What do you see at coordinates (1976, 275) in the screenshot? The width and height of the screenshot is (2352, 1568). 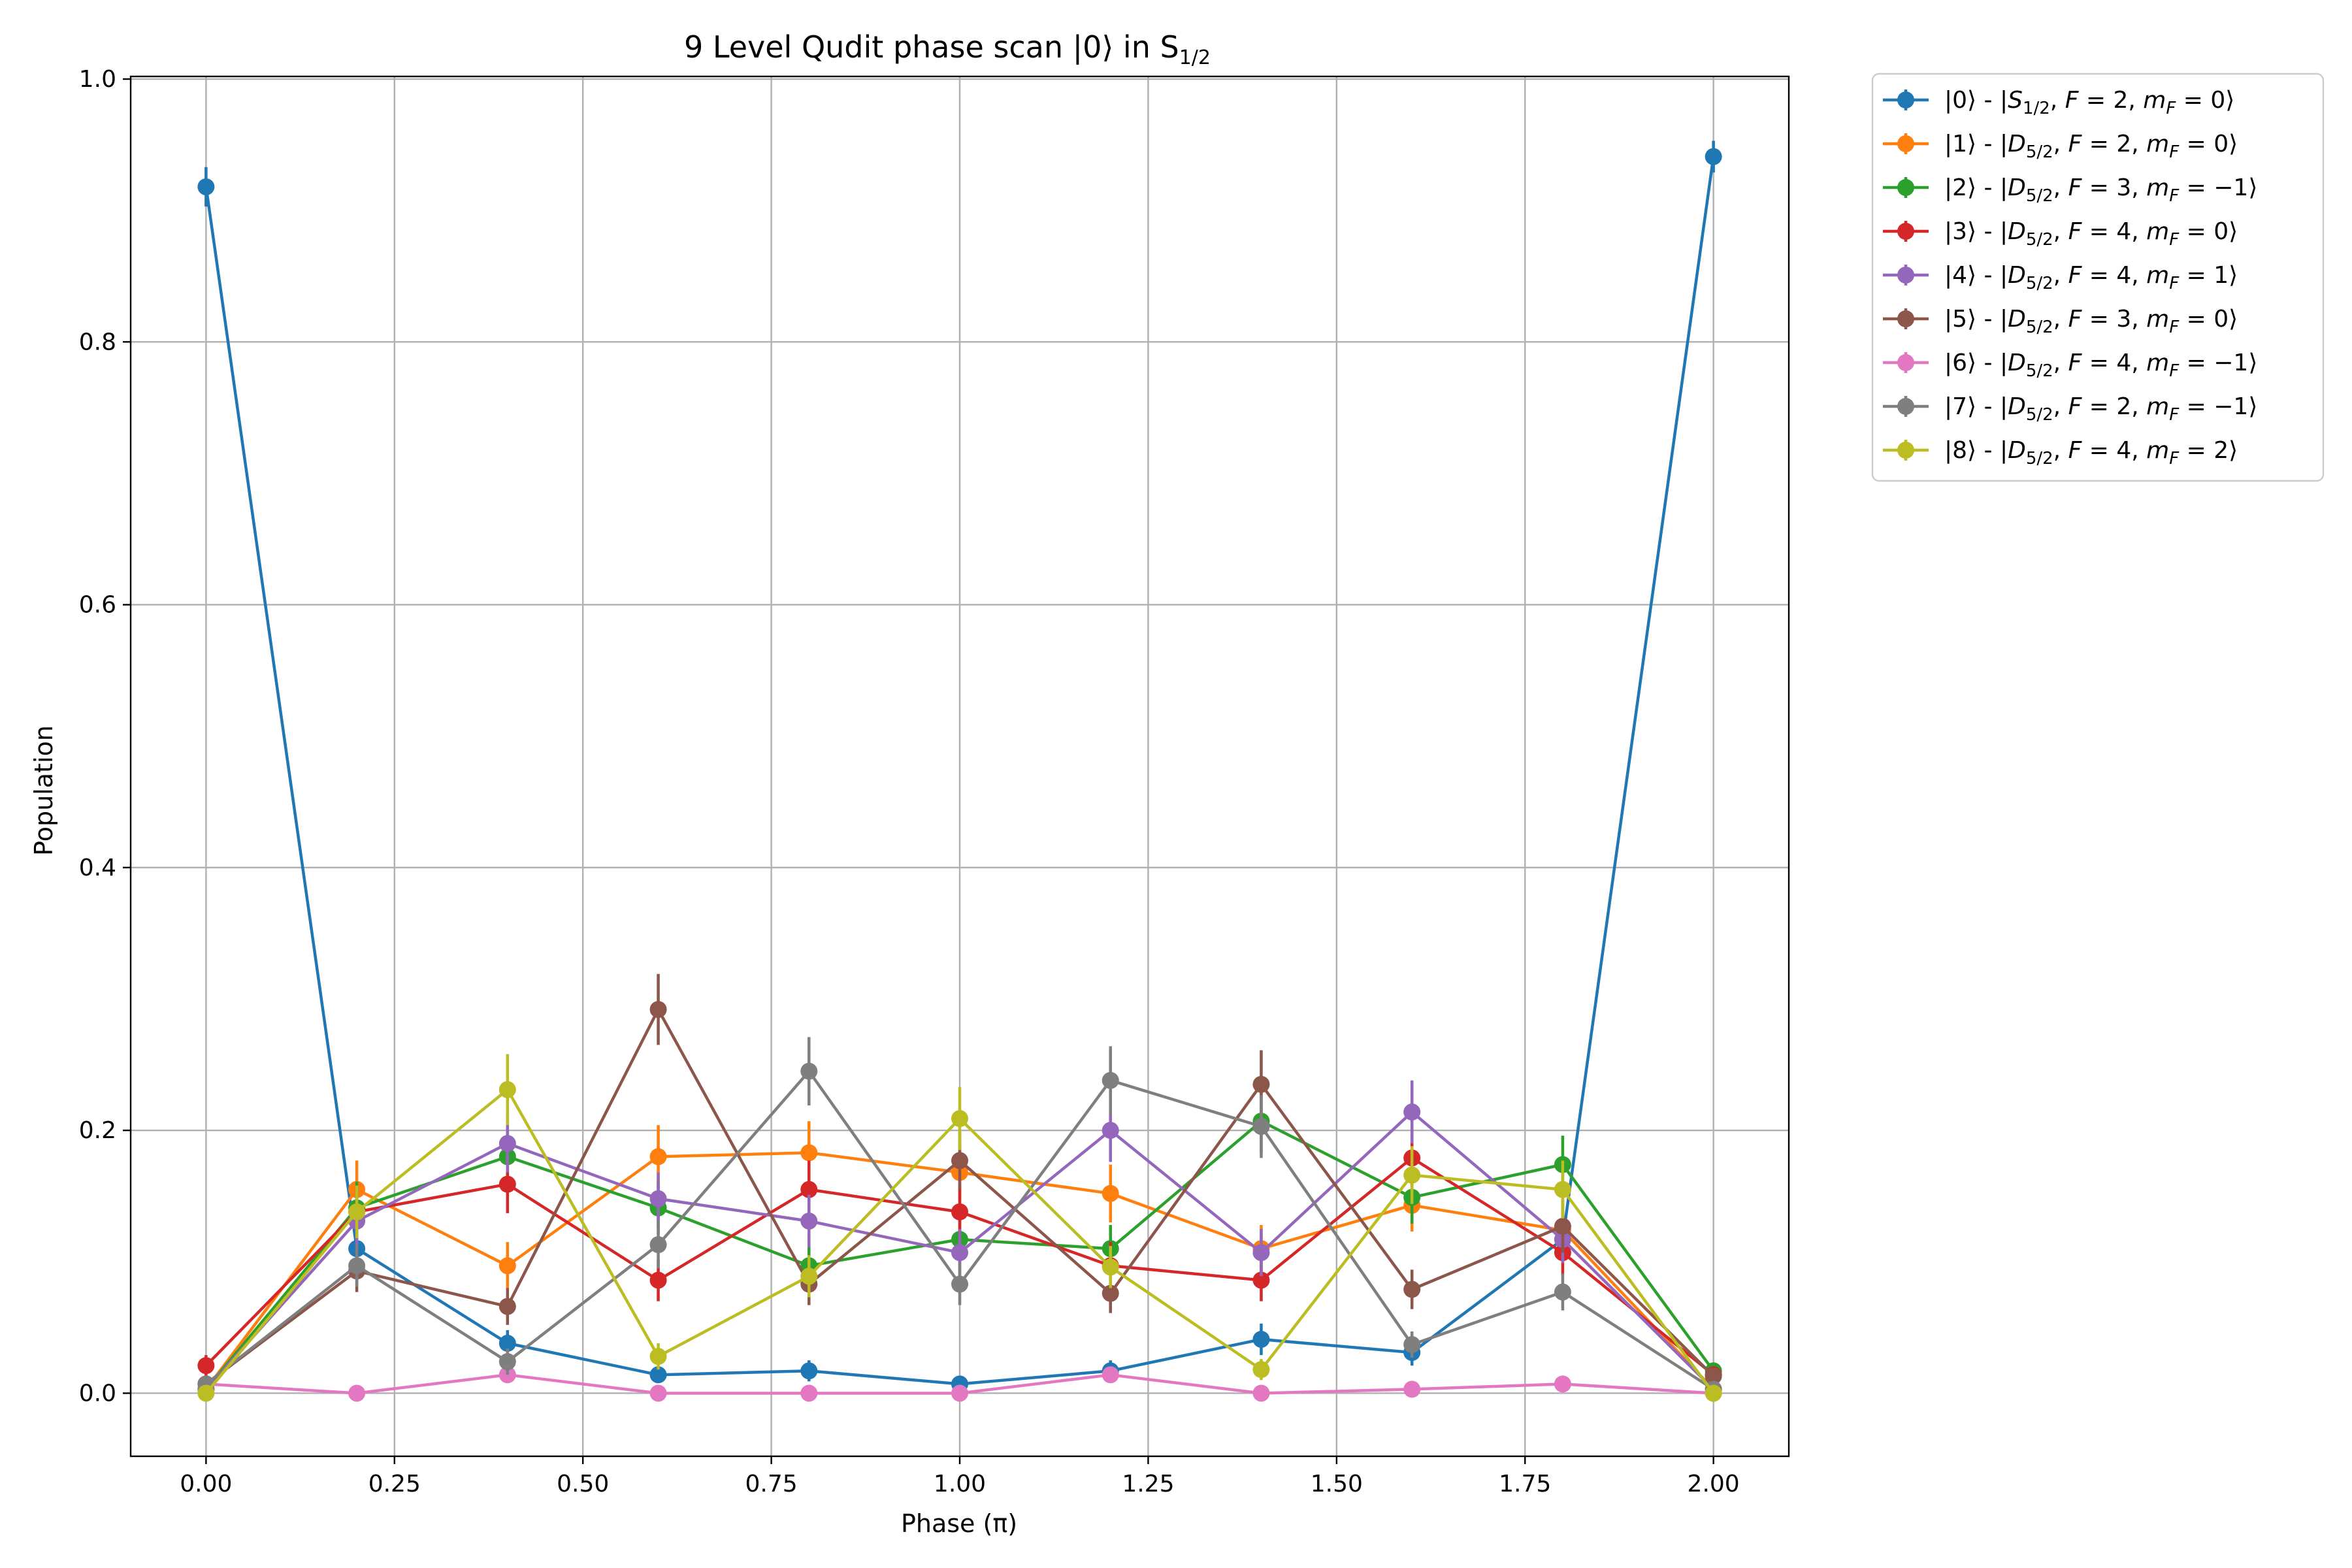 I see `legend-label-part: |4⟩ - |` at bounding box center [1976, 275].